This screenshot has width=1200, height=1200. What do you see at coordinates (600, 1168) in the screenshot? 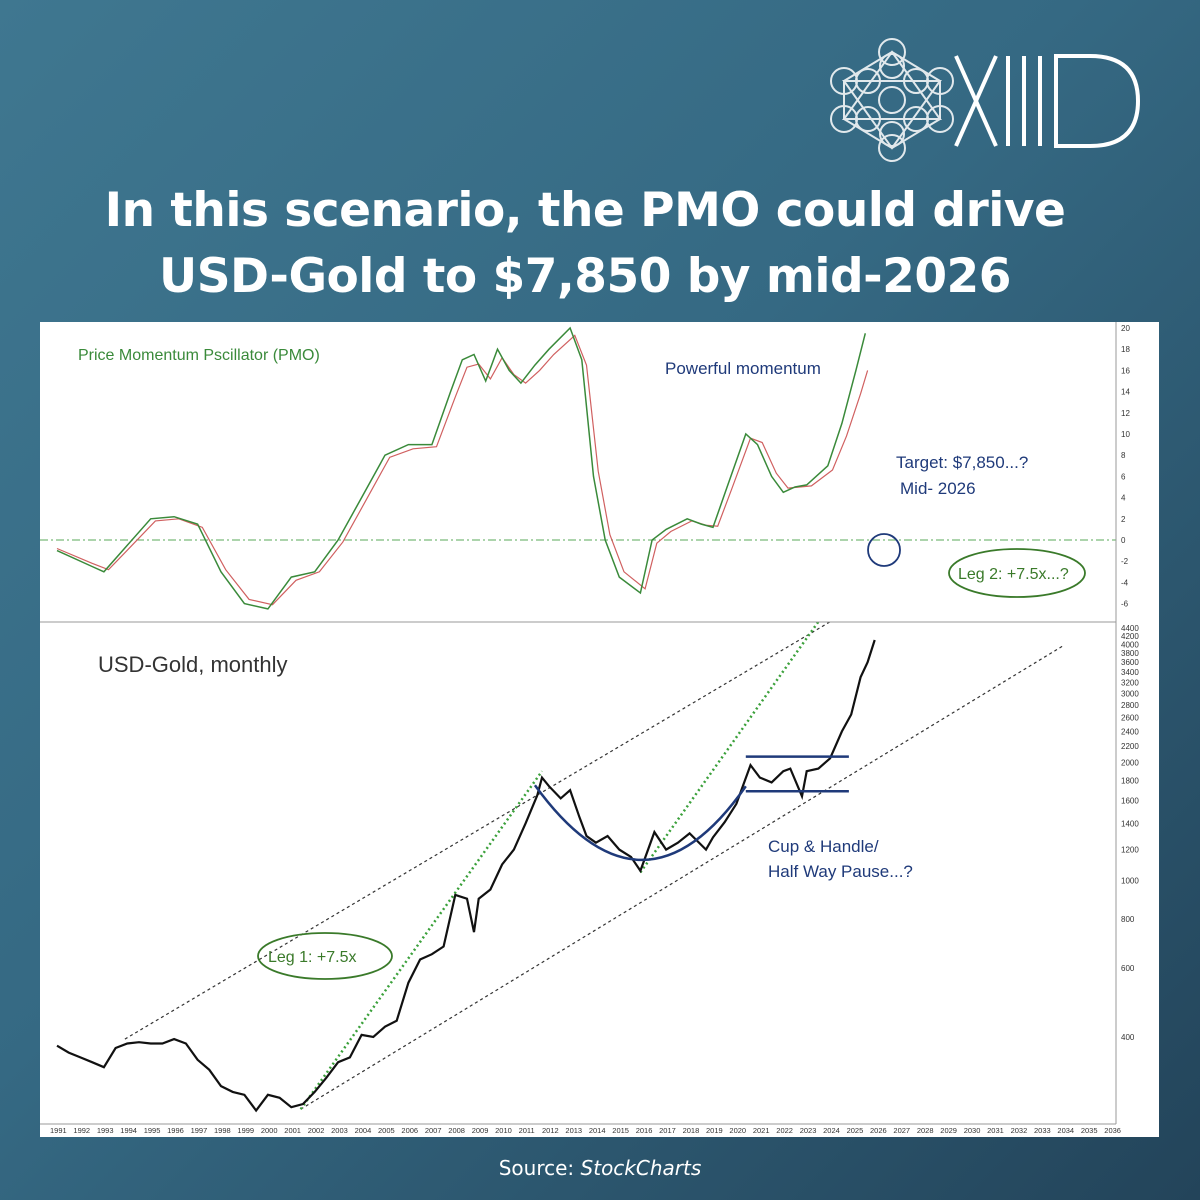
I see `source-credit: Source: StockCharts` at bounding box center [600, 1168].